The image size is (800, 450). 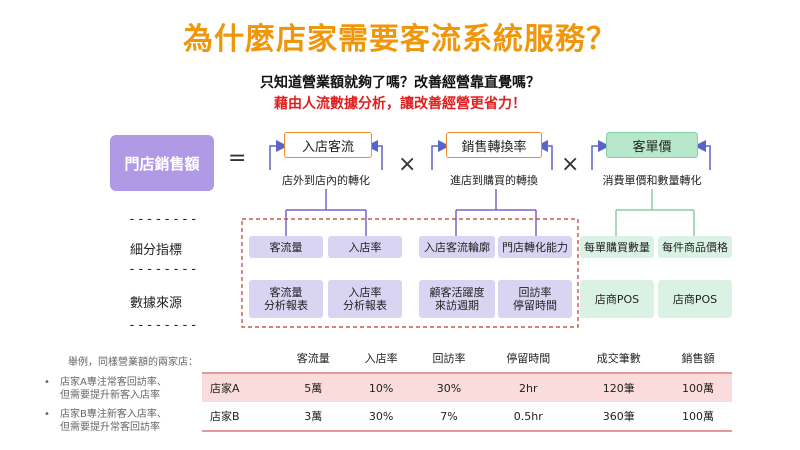 What do you see at coordinates (365, 247) in the screenshot?
I see `indicator-entry-rate: 入店率` at bounding box center [365, 247].